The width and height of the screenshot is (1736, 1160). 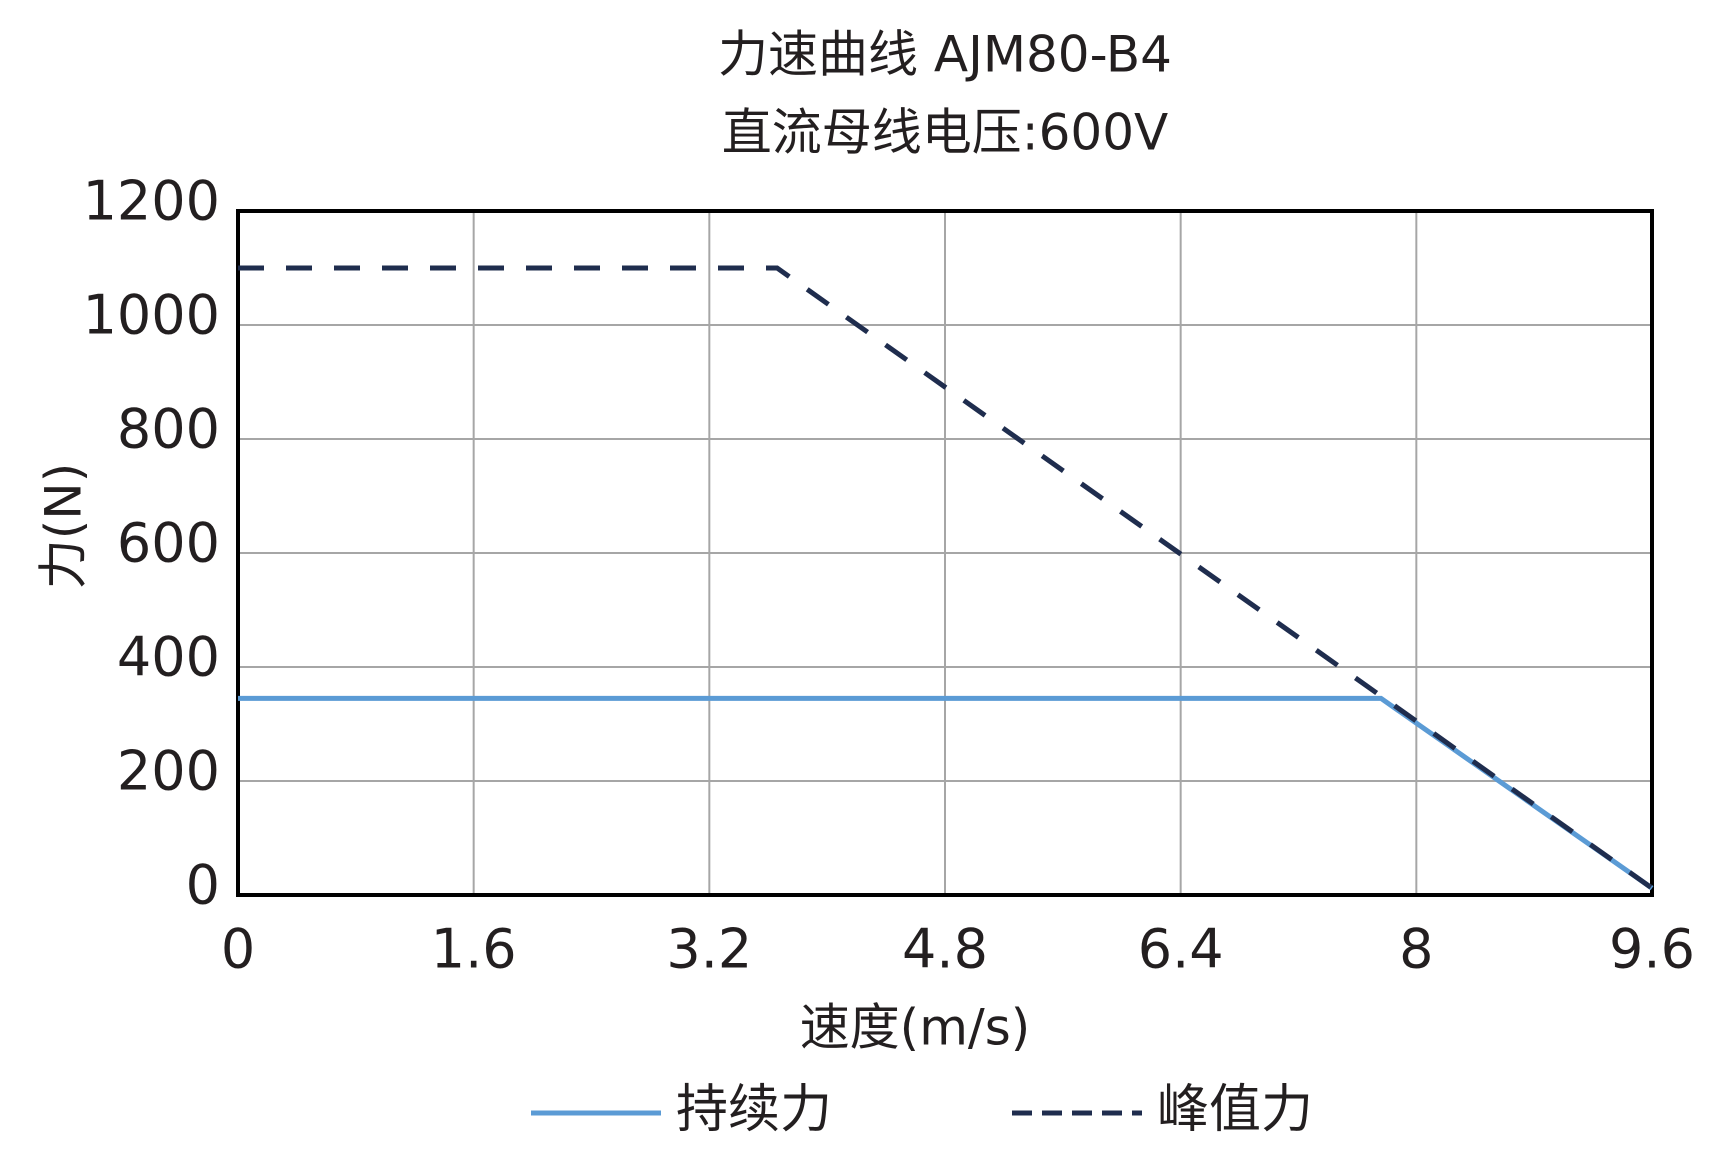 I want to click on legend-label: 峰值力, so click(x=1235, y=1110).